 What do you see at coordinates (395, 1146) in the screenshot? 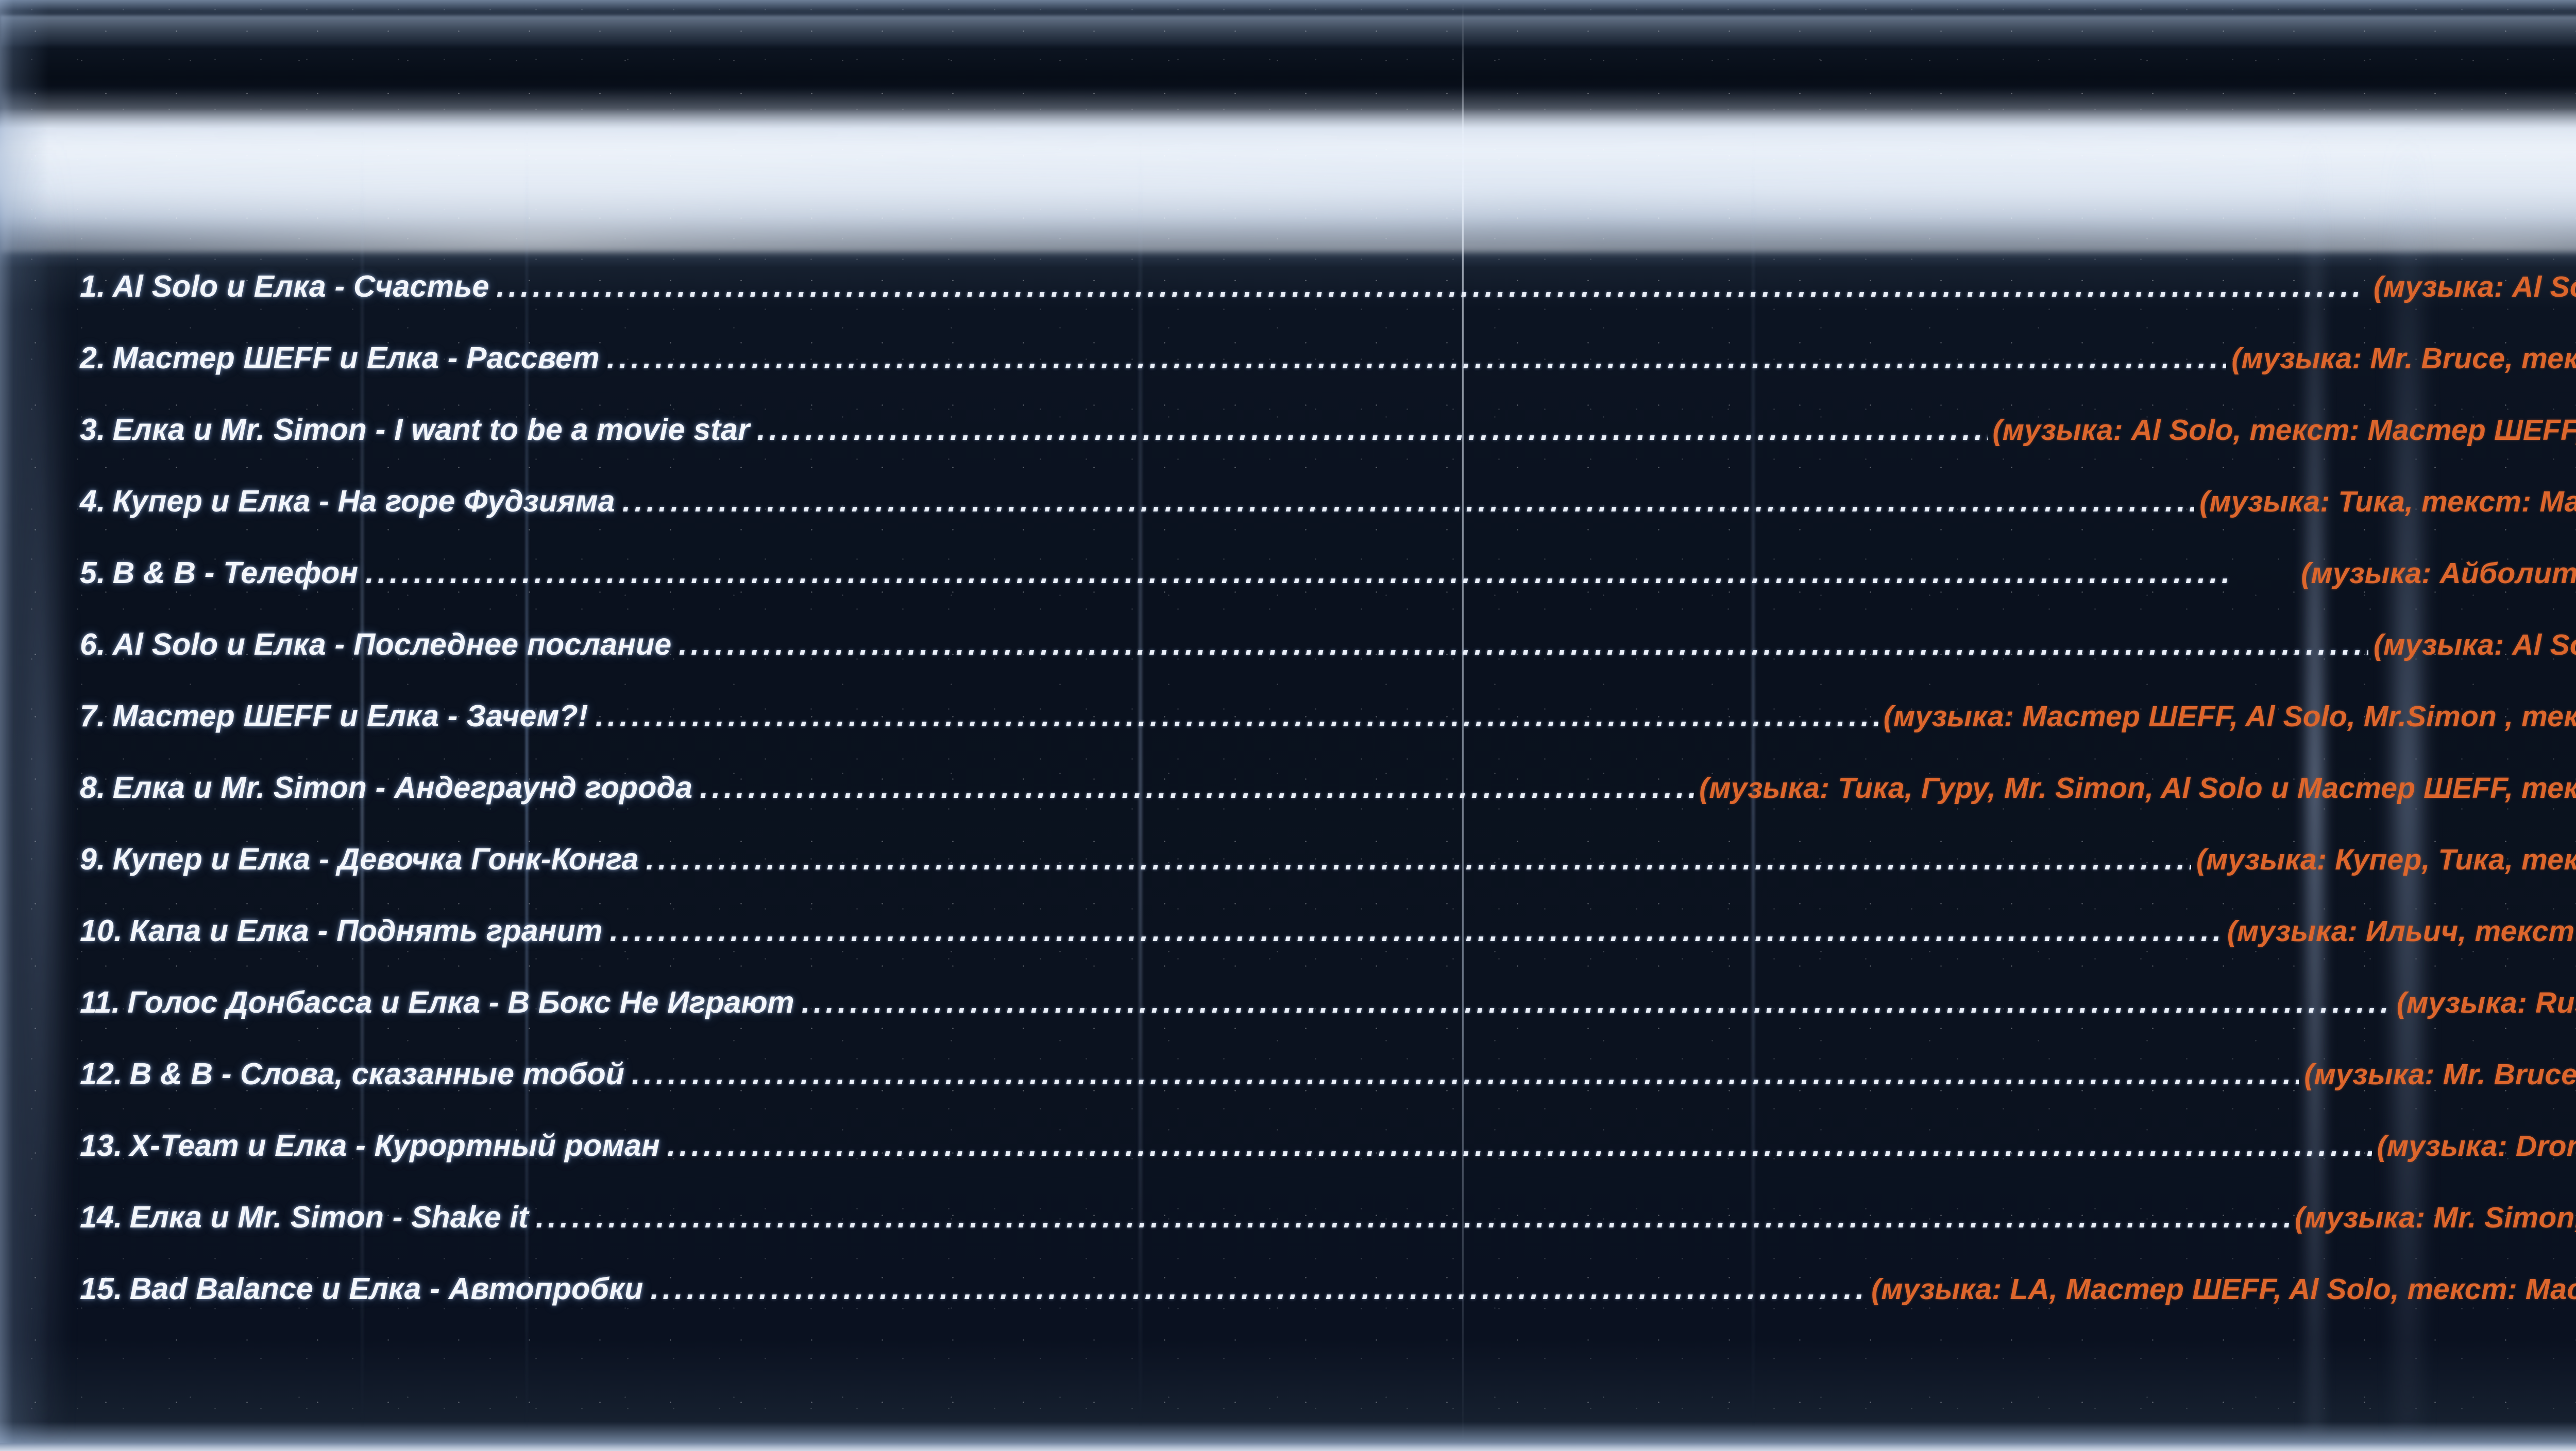
I see `track-title: X-Team и Елка - Курортный роман` at bounding box center [395, 1146].